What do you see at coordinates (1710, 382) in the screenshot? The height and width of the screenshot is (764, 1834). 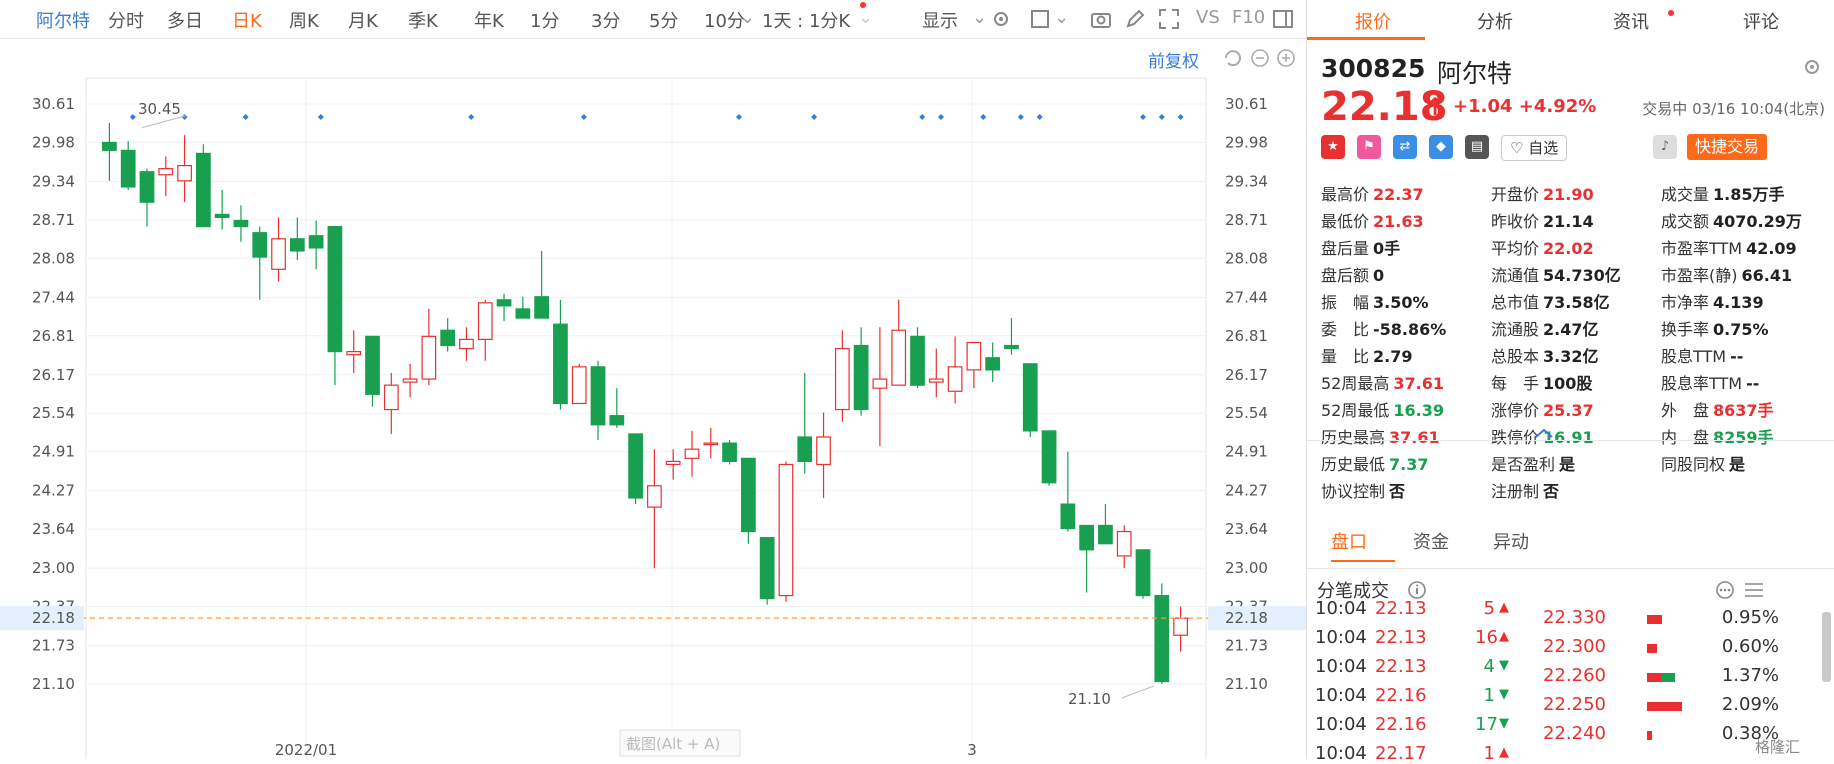 I see `quote-item: 股息率TTM --` at bounding box center [1710, 382].